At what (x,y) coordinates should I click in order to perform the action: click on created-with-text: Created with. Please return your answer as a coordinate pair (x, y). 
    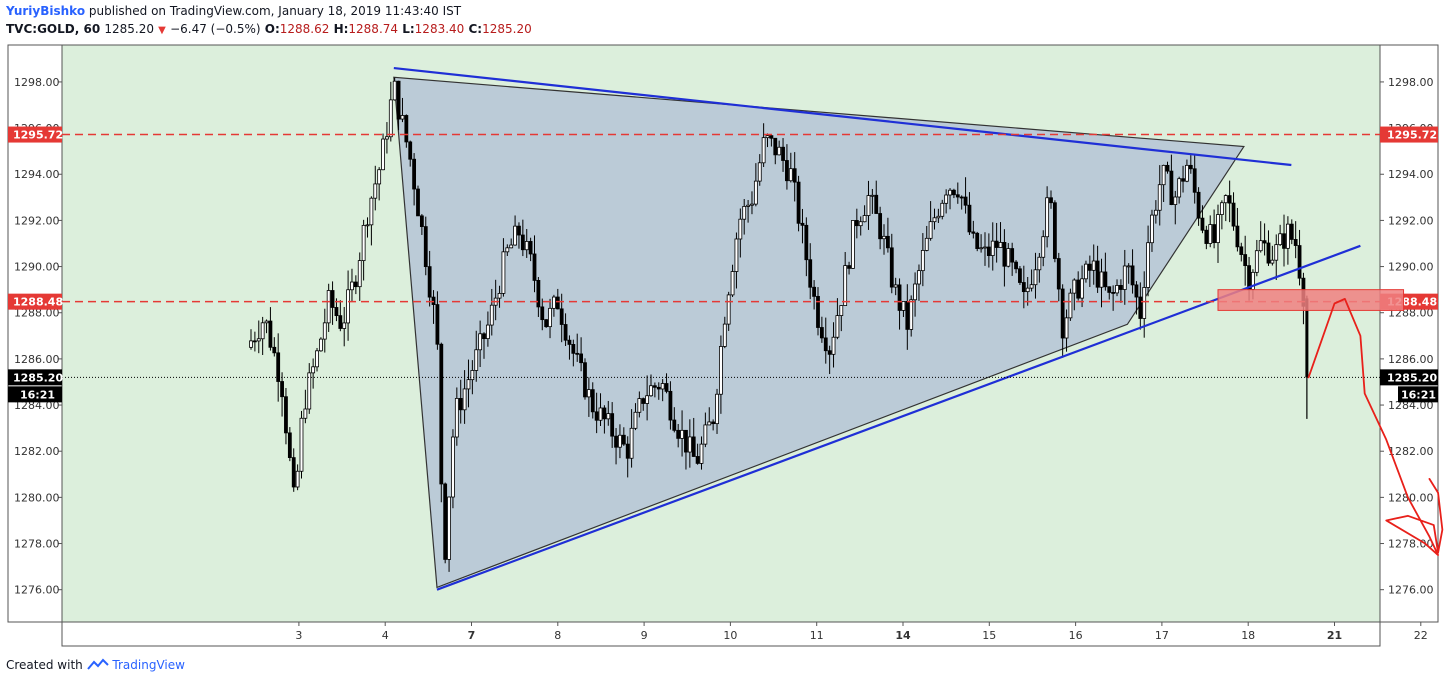
    Looking at the image, I should click on (44, 665).